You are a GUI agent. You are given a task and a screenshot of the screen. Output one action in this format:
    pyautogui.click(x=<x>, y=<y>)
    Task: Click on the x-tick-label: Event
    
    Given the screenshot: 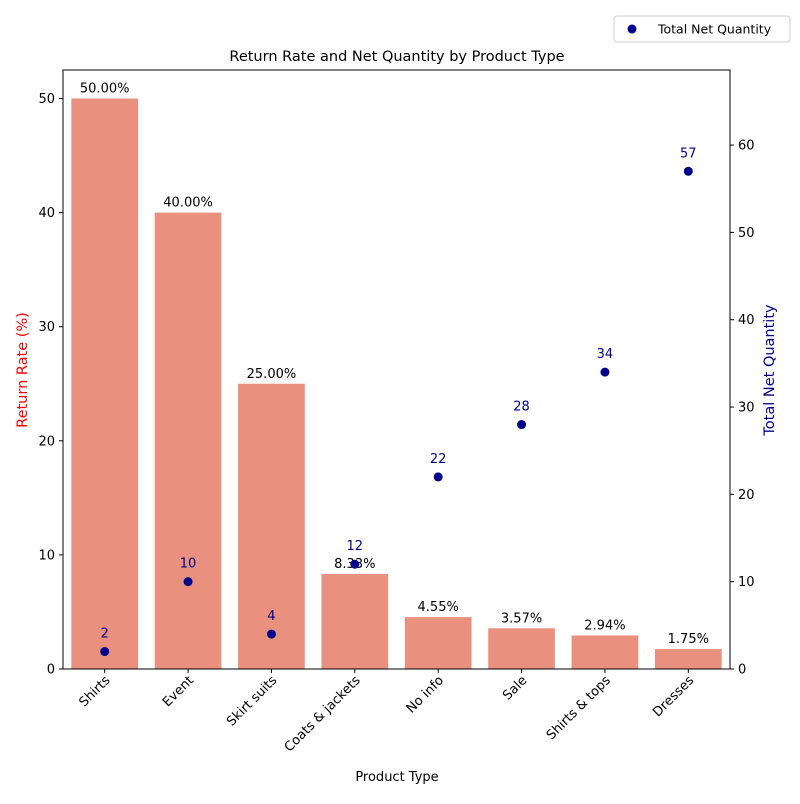 What is the action you would take?
    pyautogui.click(x=178, y=691)
    